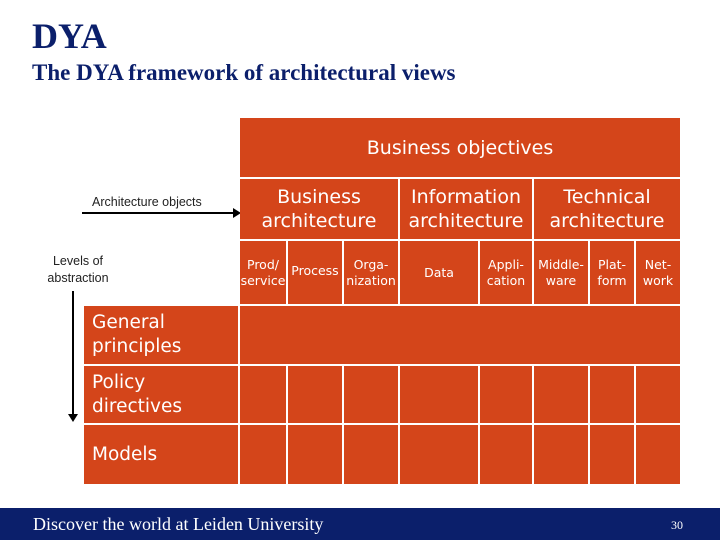  I want to click on object-platform-cell: Plat-form, so click(612, 272).